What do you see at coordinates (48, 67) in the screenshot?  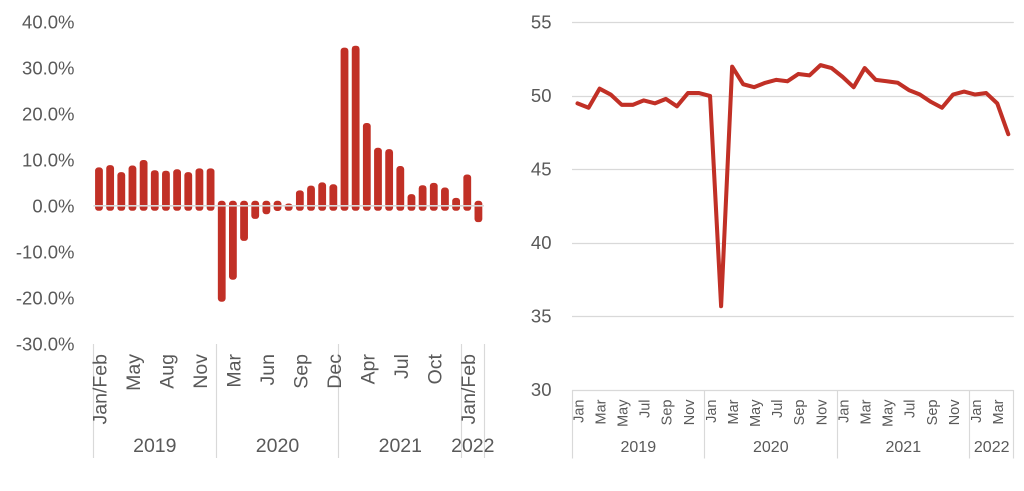 I see `svg-text: 30.0%` at bounding box center [48, 67].